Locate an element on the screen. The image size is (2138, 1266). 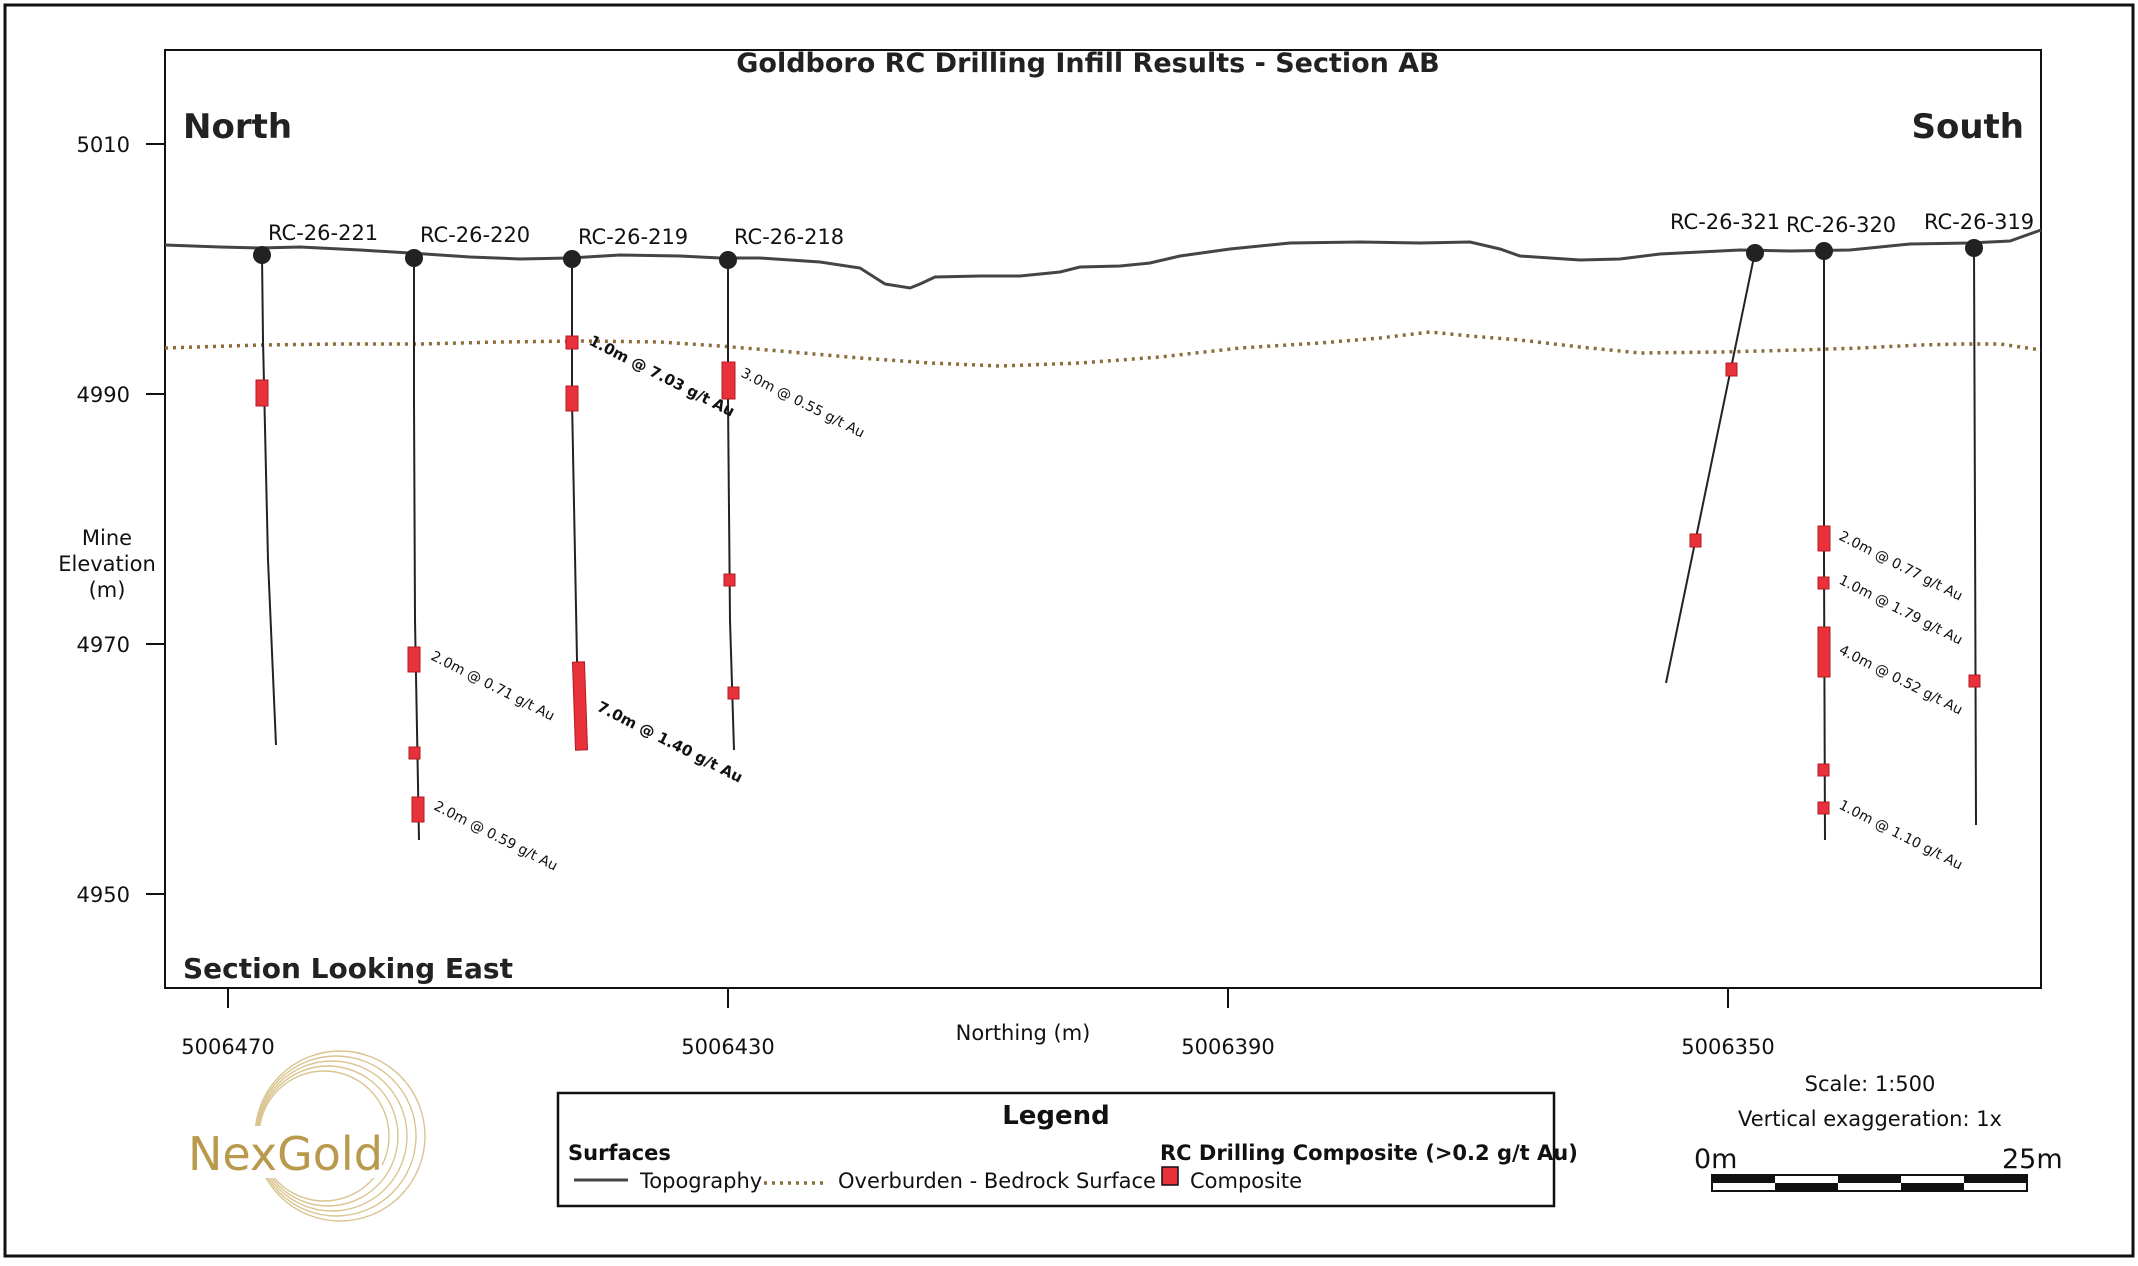
legend-surfaces-heading: Surfaces is located at coordinates (619, 1153).